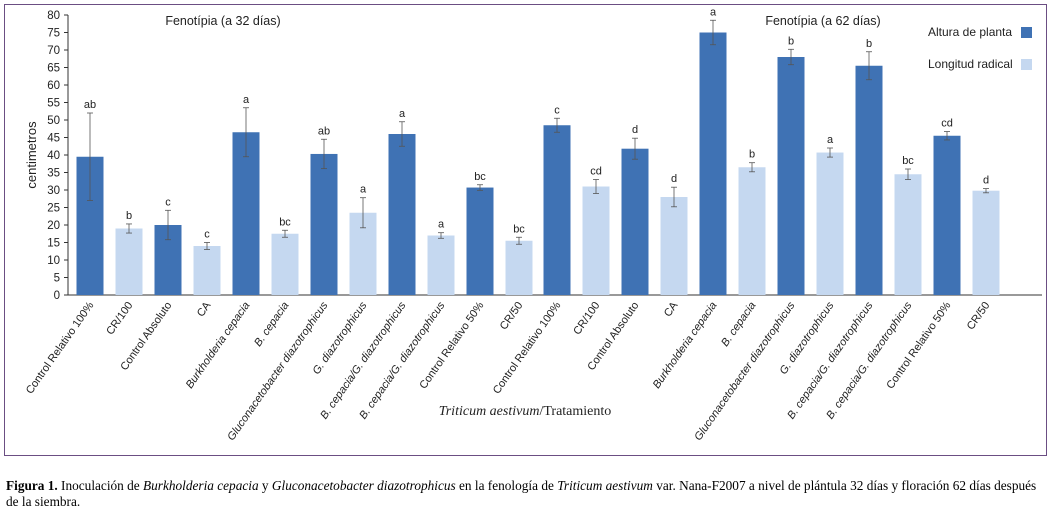 This screenshot has width=1052, height=513. What do you see at coordinates (53, 34) in the screenshot?
I see `y-tick-label: 75` at bounding box center [53, 34].